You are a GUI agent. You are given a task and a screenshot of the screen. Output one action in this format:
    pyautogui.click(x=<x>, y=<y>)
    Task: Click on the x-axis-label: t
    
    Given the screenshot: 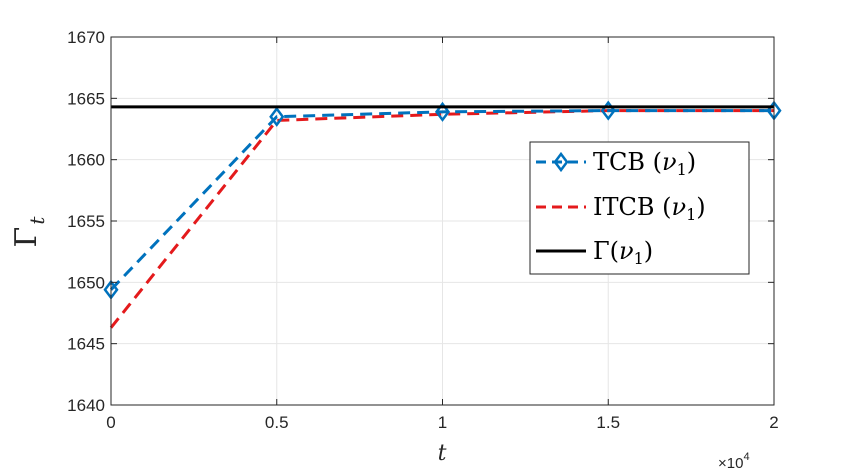 What is the action you would take?
    pyautogui.click(x=442, y=453)
    